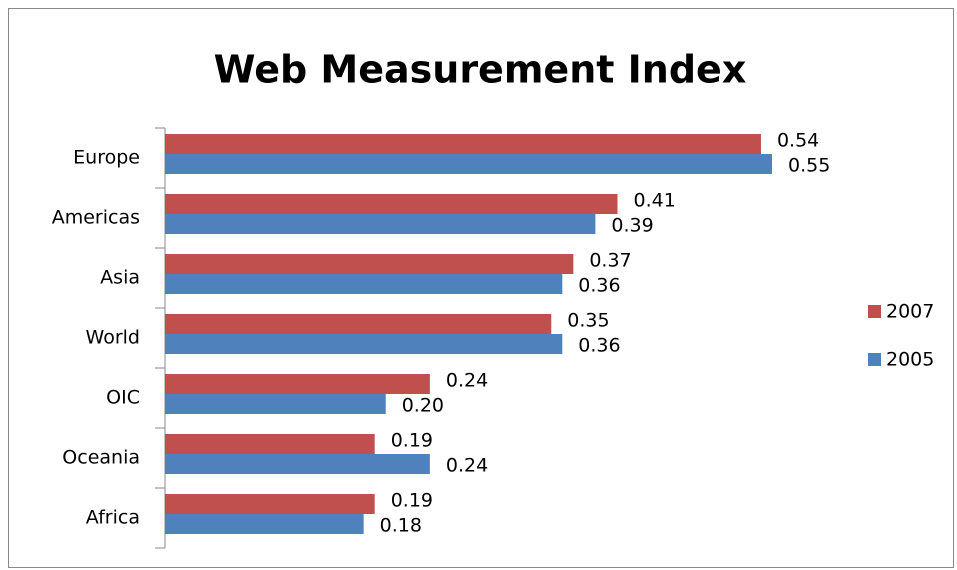 The image size is (957, 570). Describe the element at coordinates (423, 406) in the screenshot. I see `value-label: 0.20` at that location.